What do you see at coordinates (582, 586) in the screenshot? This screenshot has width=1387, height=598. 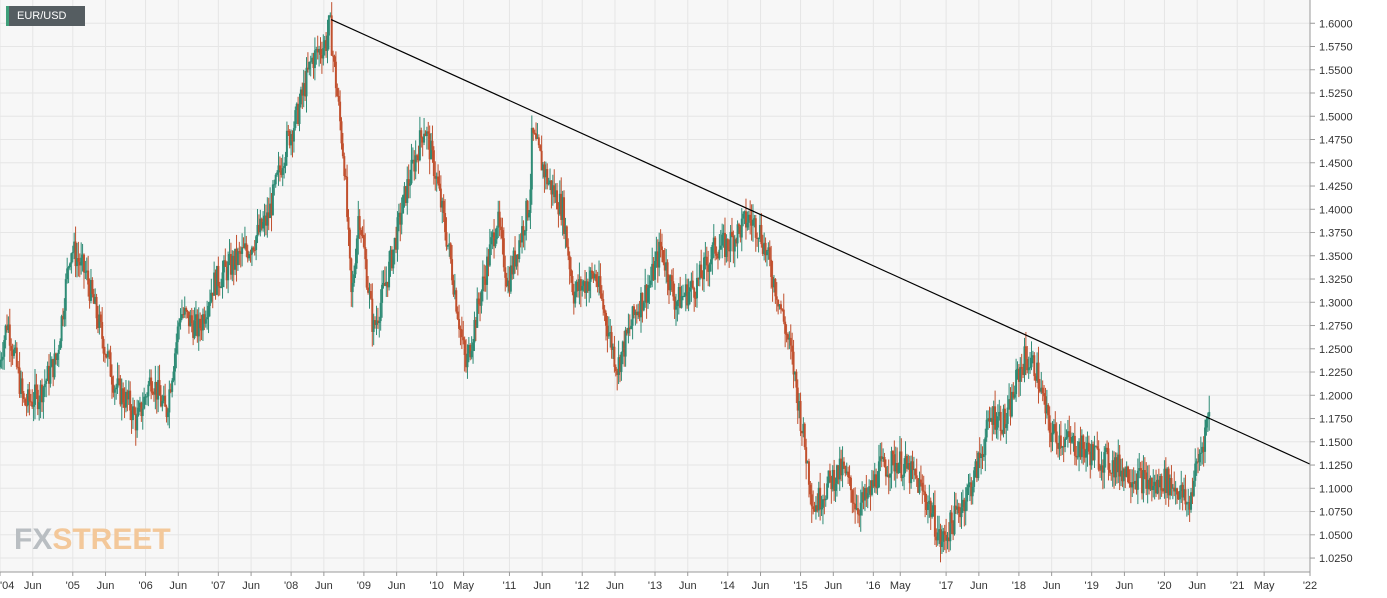 I see `x-tick-label: '12` at bounding box center [582, 586].